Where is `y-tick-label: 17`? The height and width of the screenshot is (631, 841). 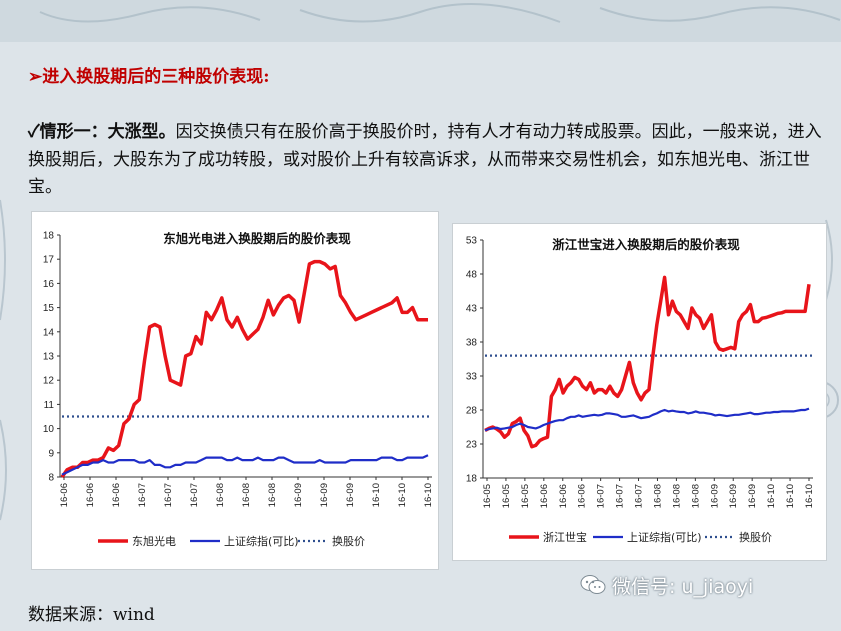 y-tick-label: 17 is located at coordinates (49, 260).